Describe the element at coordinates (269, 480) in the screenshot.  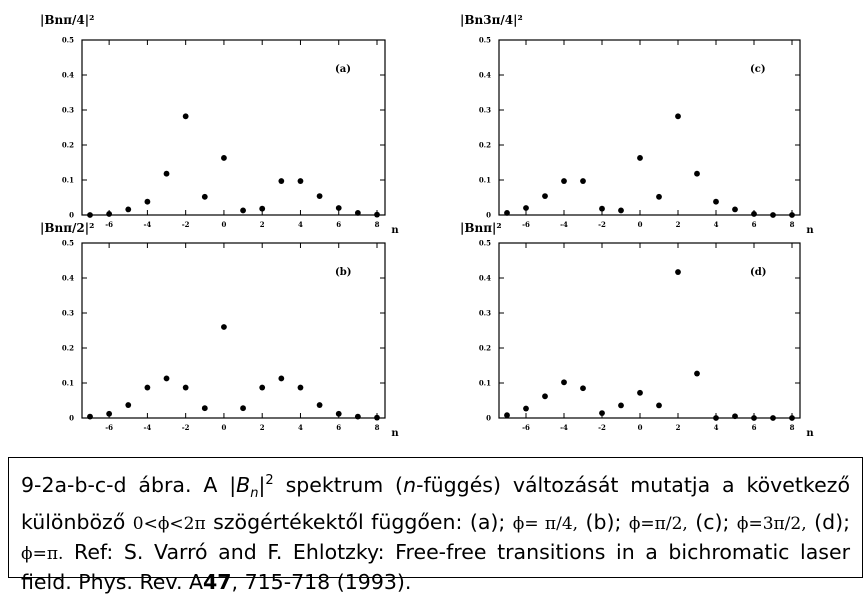
I see `caption-superscript: 2` at that location.